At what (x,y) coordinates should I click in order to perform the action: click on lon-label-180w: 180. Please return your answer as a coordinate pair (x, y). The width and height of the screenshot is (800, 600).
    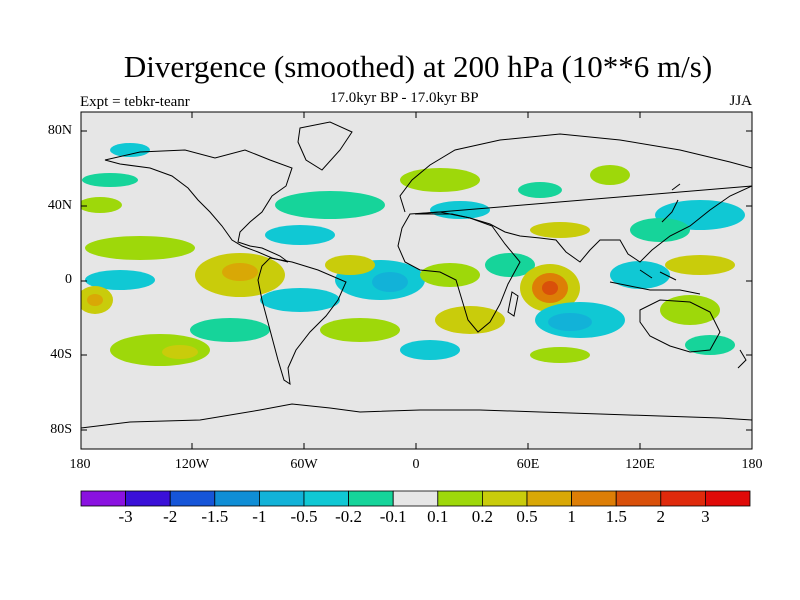
    Looking at the image, I should click on (80, 464).